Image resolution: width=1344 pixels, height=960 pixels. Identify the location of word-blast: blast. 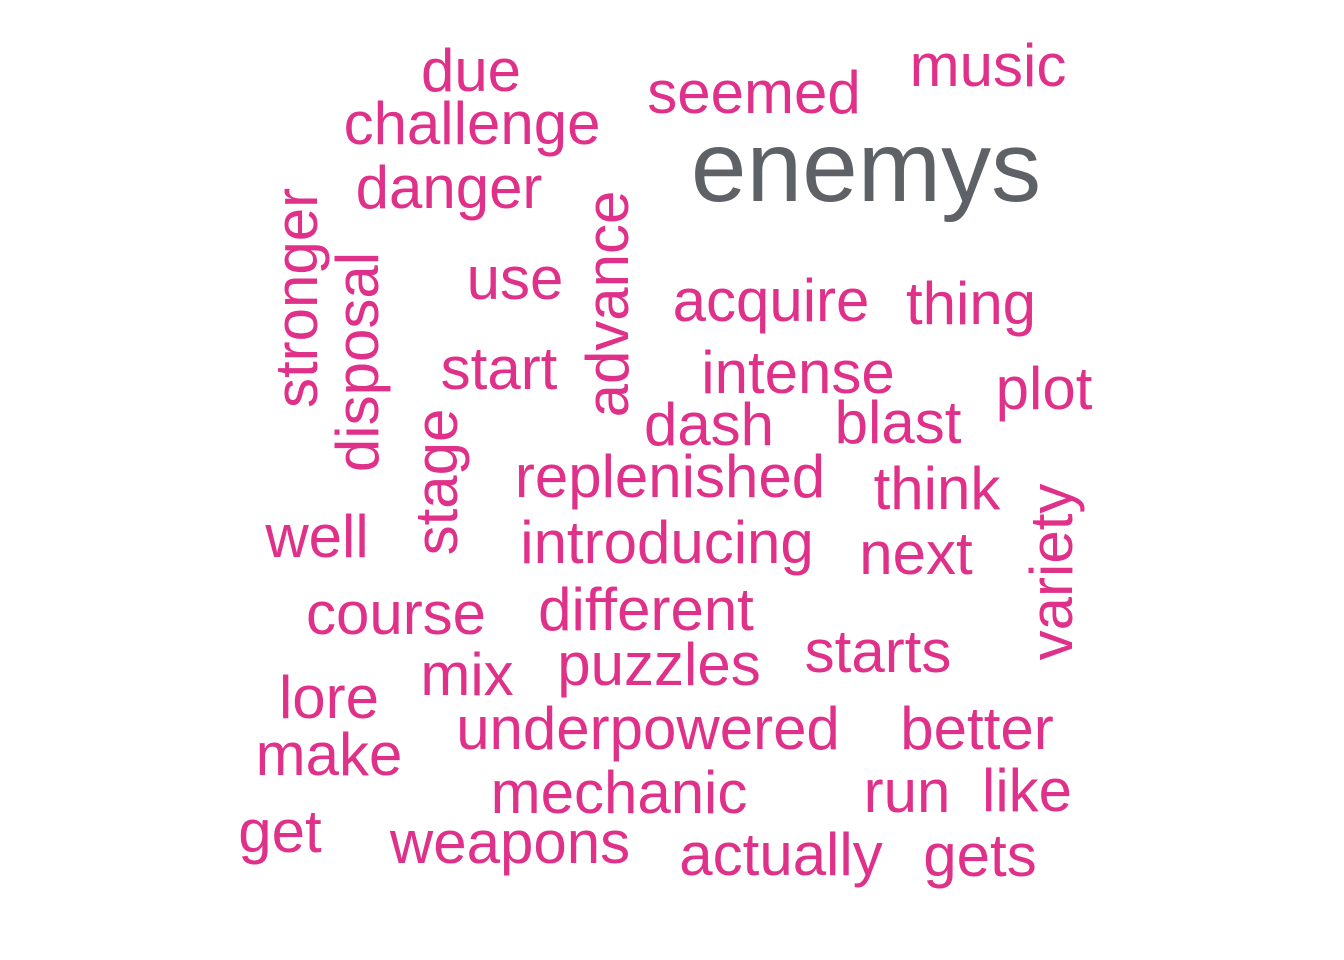
(898, 422).